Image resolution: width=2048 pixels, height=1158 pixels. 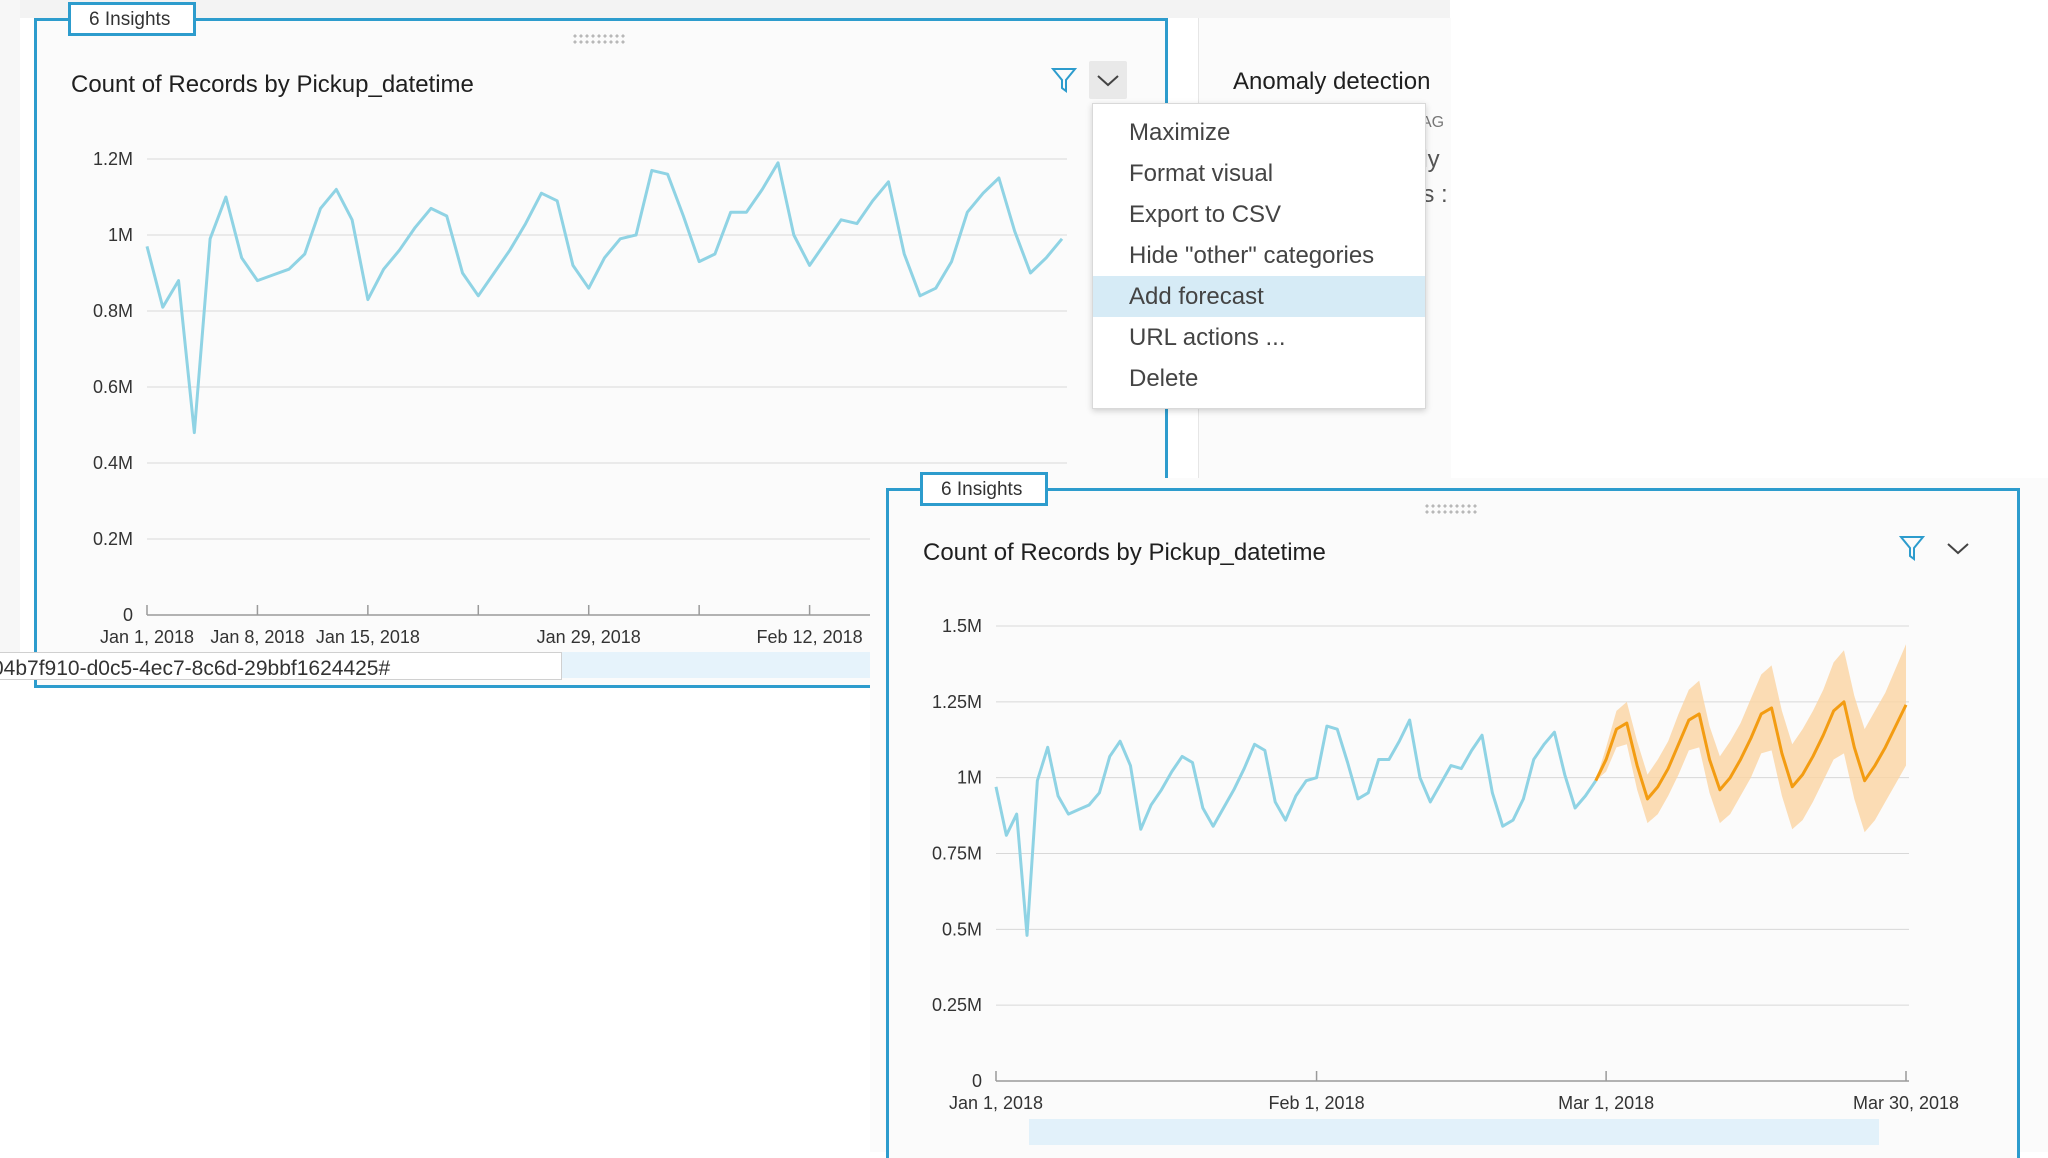 I want to click on x-tick-label: Jan 8, 2018, so click(x=257, y=637).